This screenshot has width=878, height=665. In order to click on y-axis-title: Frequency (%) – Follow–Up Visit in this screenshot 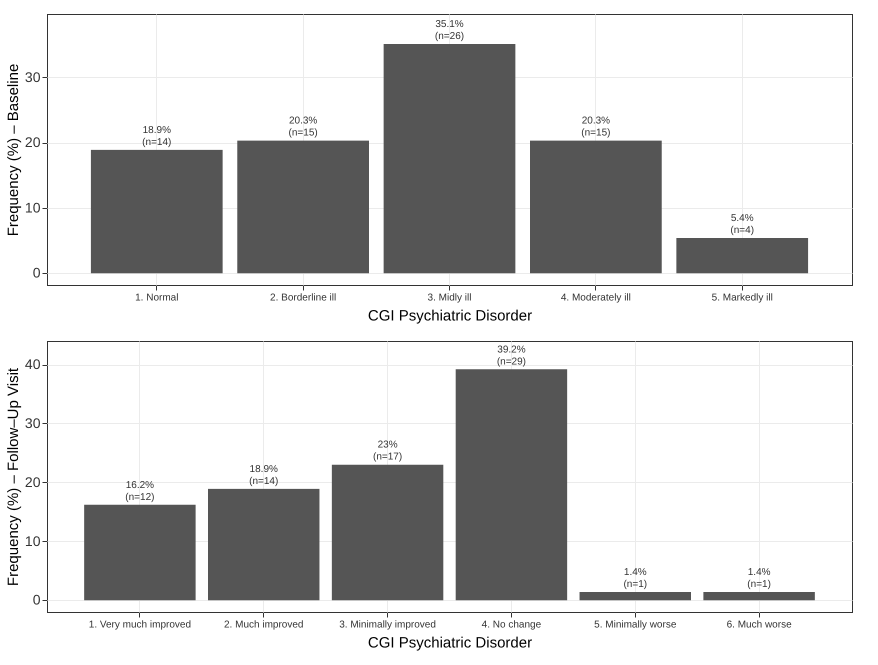, I will do `click(13, 476)`.